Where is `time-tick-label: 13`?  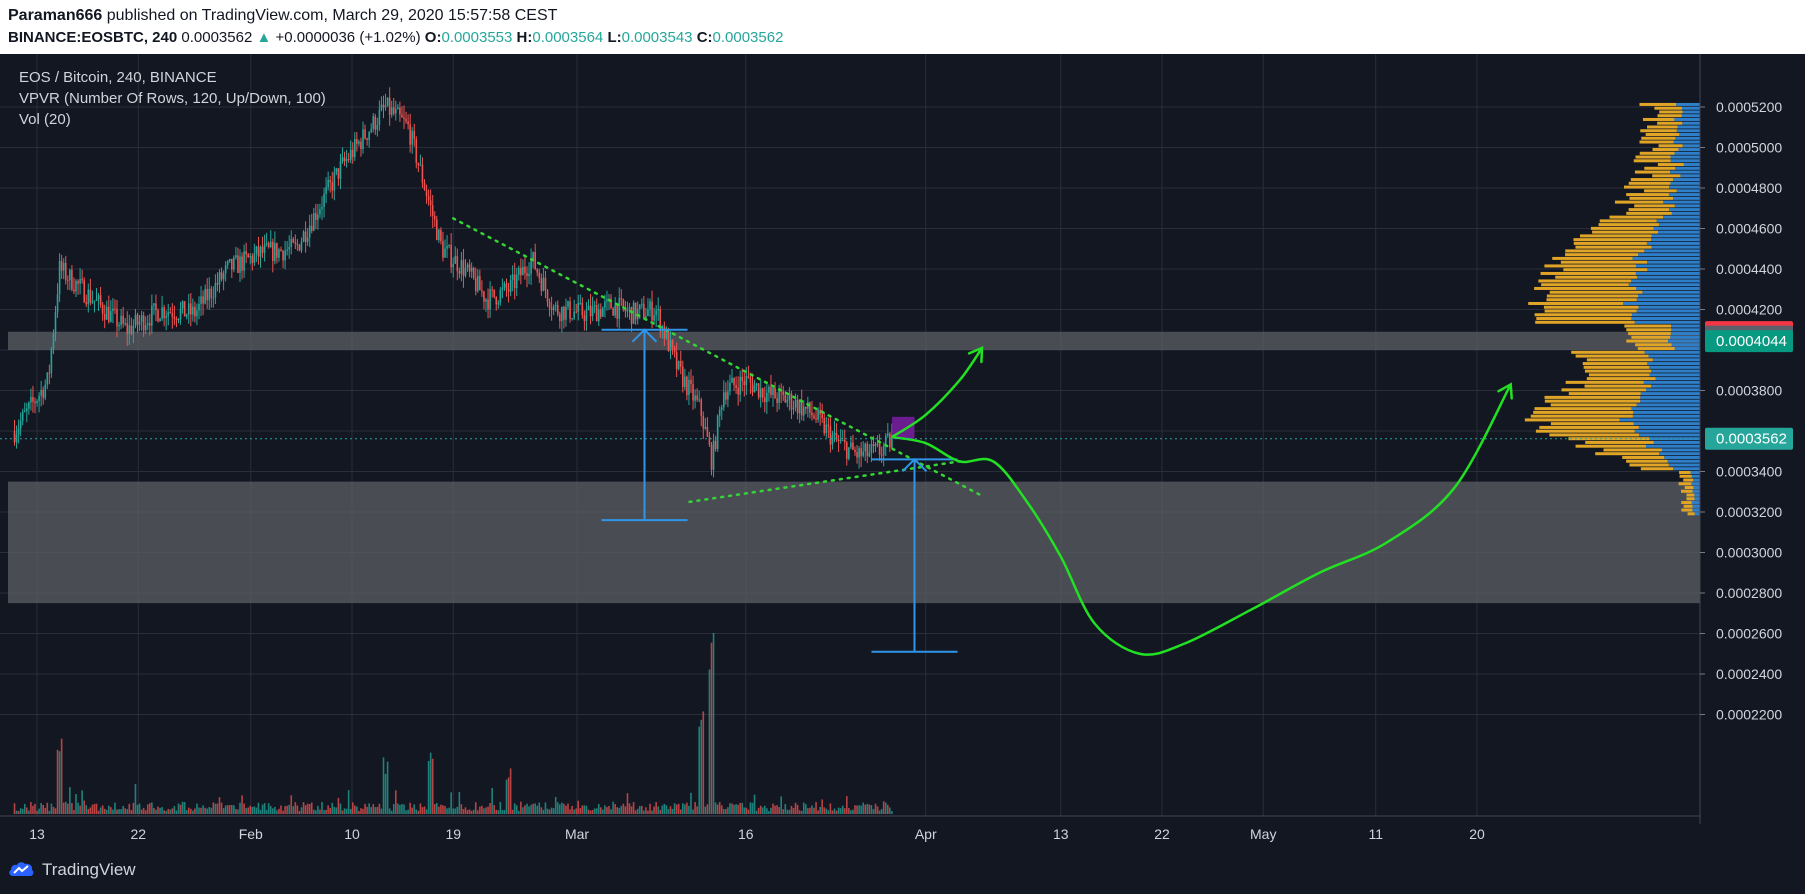 time-tick-label: 13 is located at coordinates (1061, 834).